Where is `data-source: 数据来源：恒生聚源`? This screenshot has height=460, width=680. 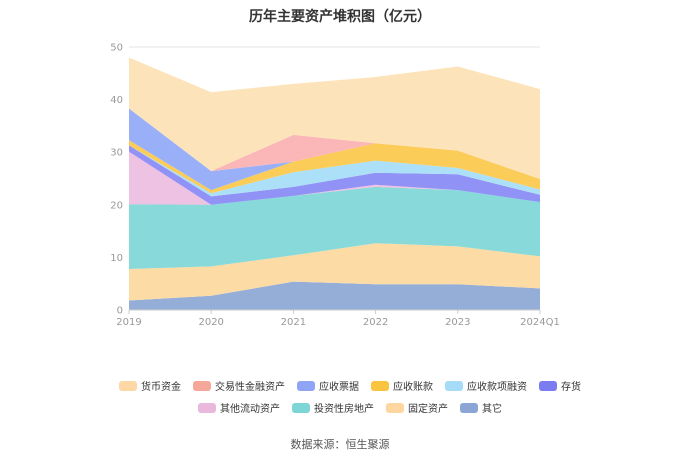 data-source: 数据来源：恒生聚源 is located at coordinates (340, 444).